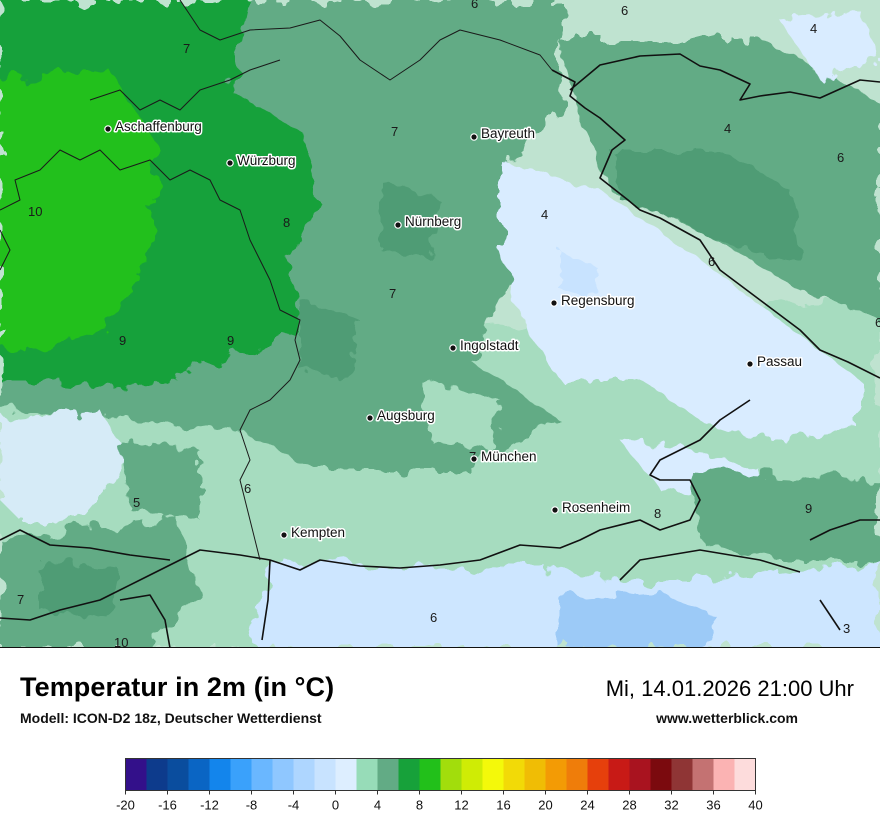  I want to click on legend-tick-label: 32, so click(671, 805).